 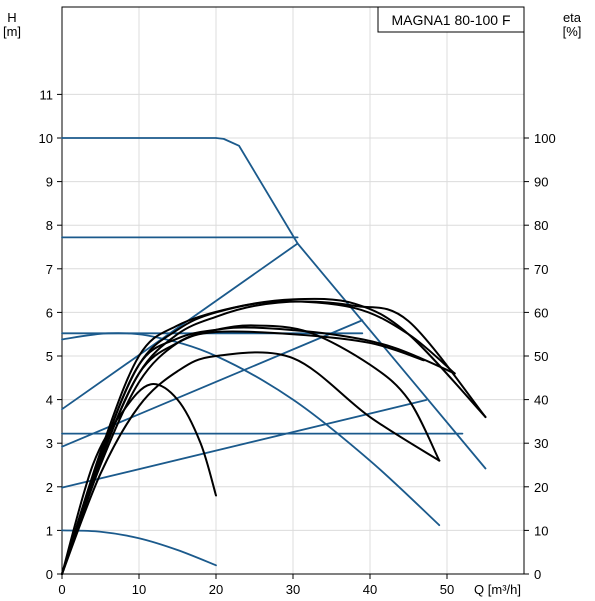 What do you see at coordinates (541, 487) in the screenshot?
I see `y-right-tick-label: 20` at bounding box center [541, 487].